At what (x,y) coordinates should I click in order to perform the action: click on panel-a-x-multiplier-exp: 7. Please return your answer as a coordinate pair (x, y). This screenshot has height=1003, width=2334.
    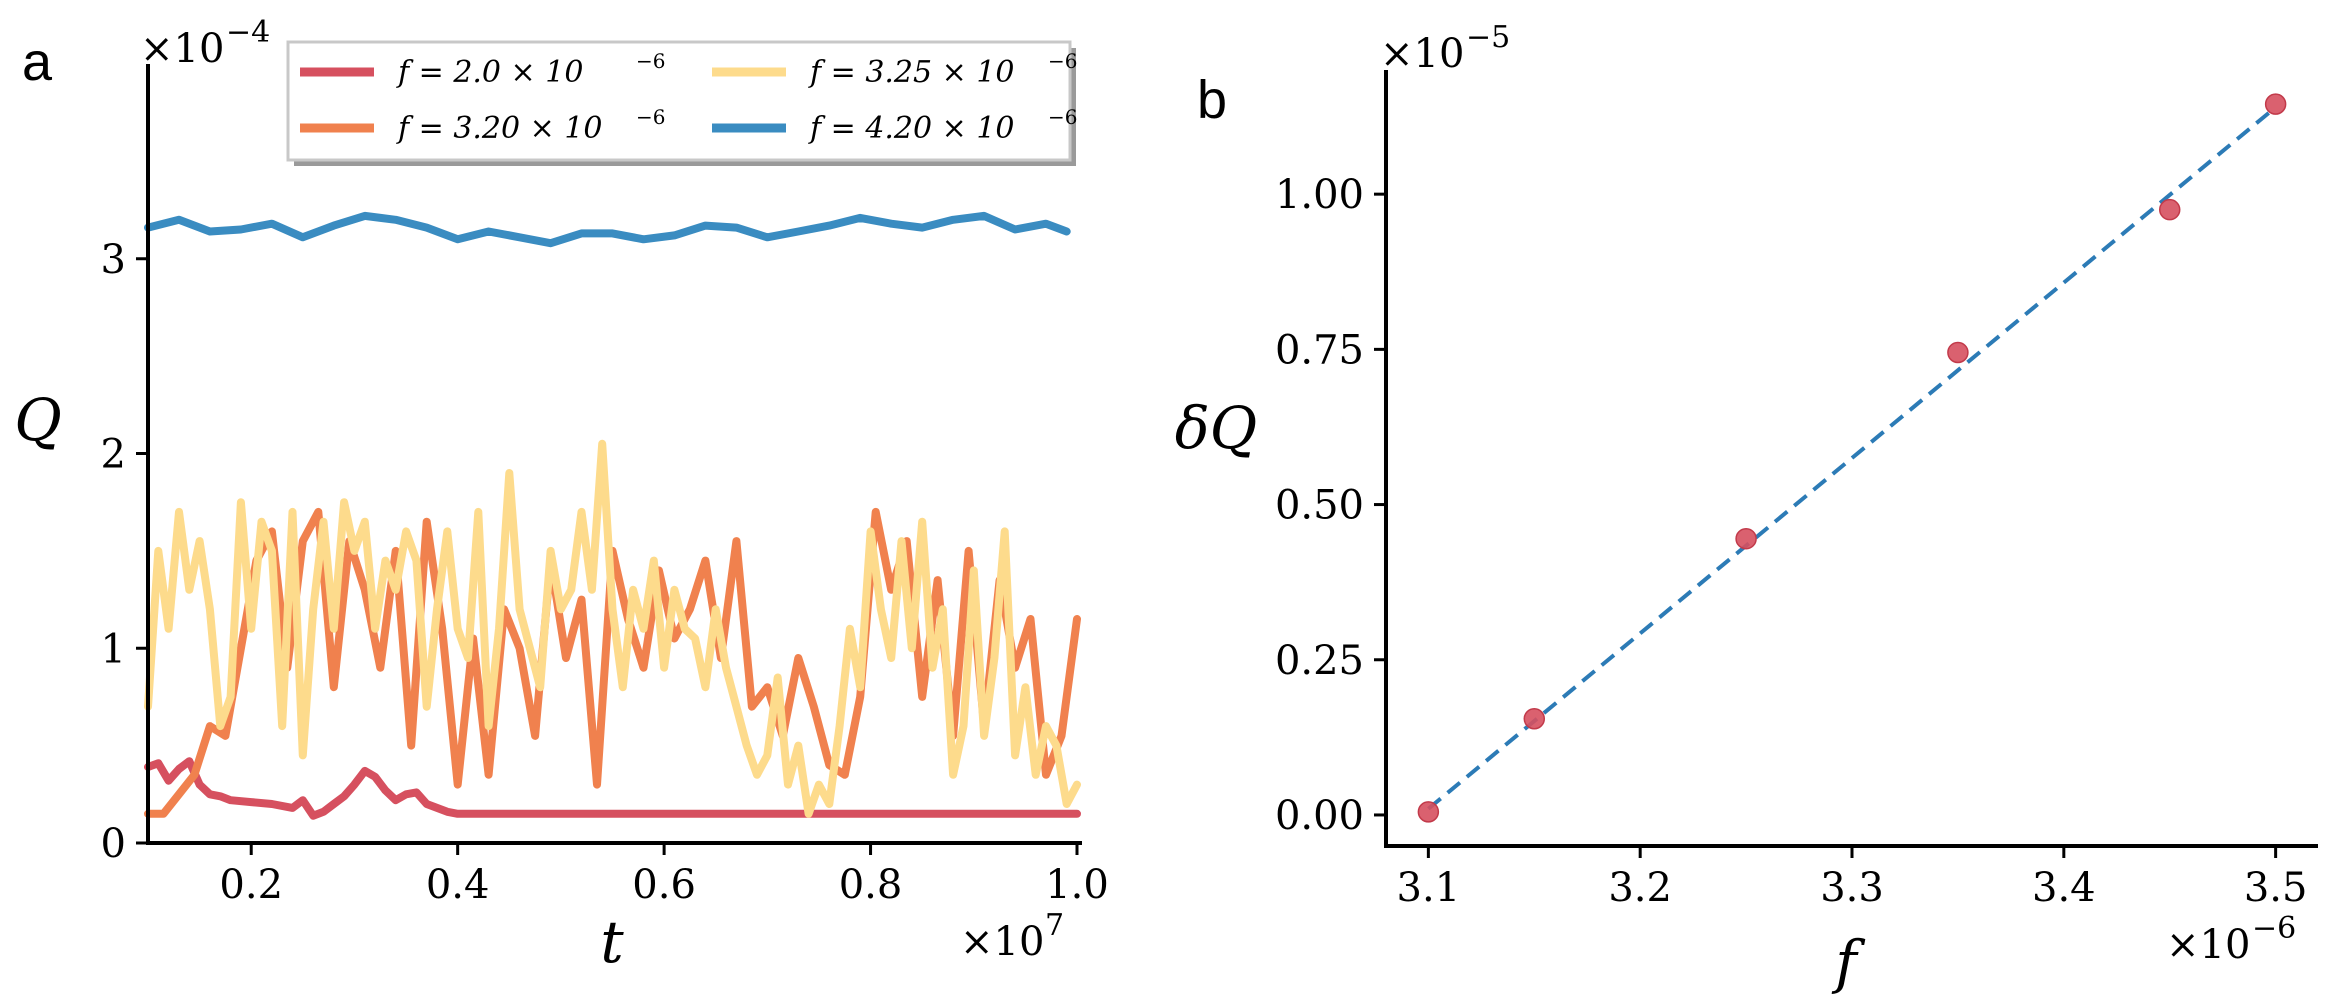
    Looking at the image, I should click on (1054, 925).